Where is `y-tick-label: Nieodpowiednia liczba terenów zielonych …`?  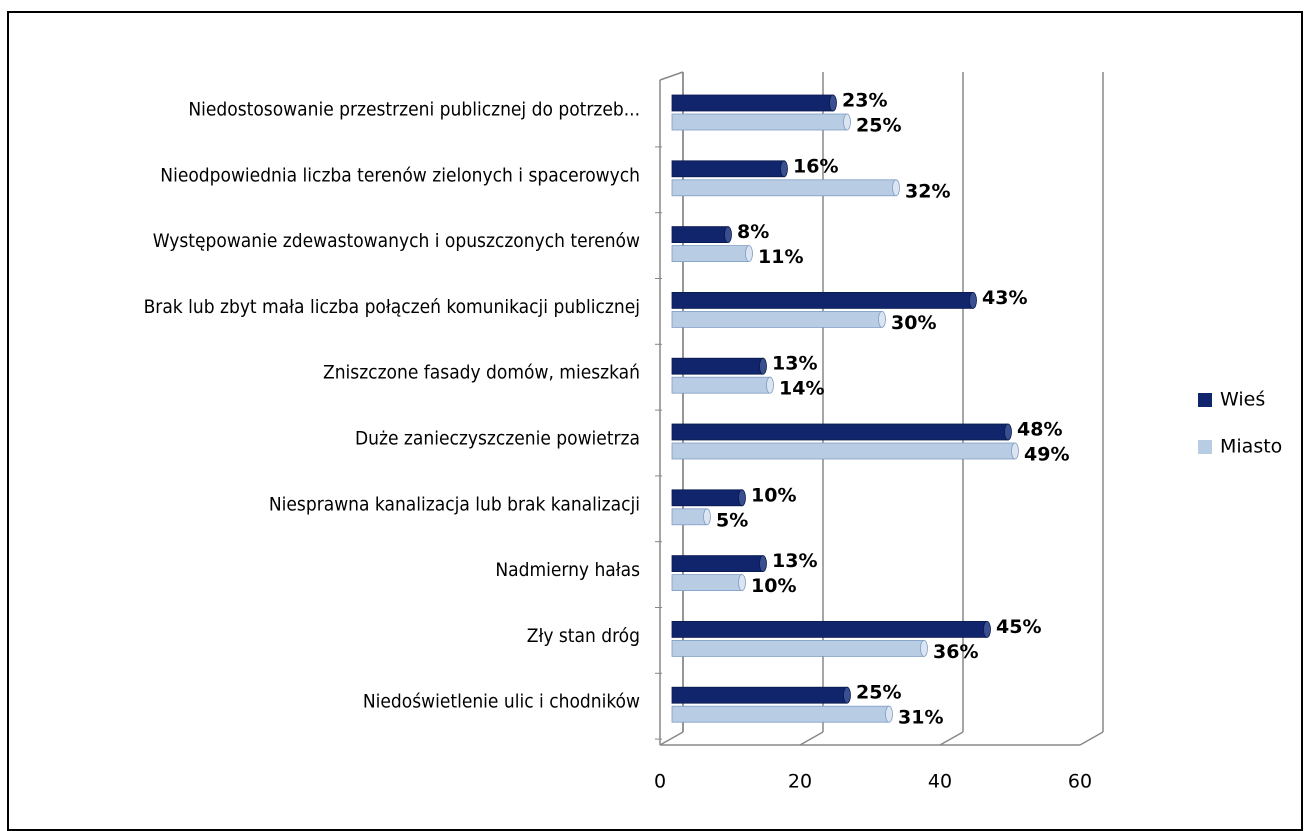
y-tick-label: Nieodpowiednia liczba terenów zielonych … is located at coordinates (400, 175).